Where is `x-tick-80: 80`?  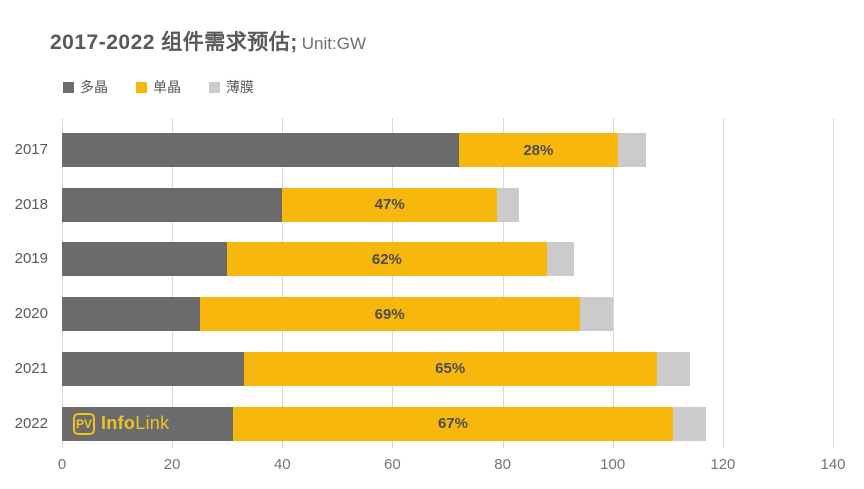
x-tick-80: 80 is located at coordinates (502, 464).